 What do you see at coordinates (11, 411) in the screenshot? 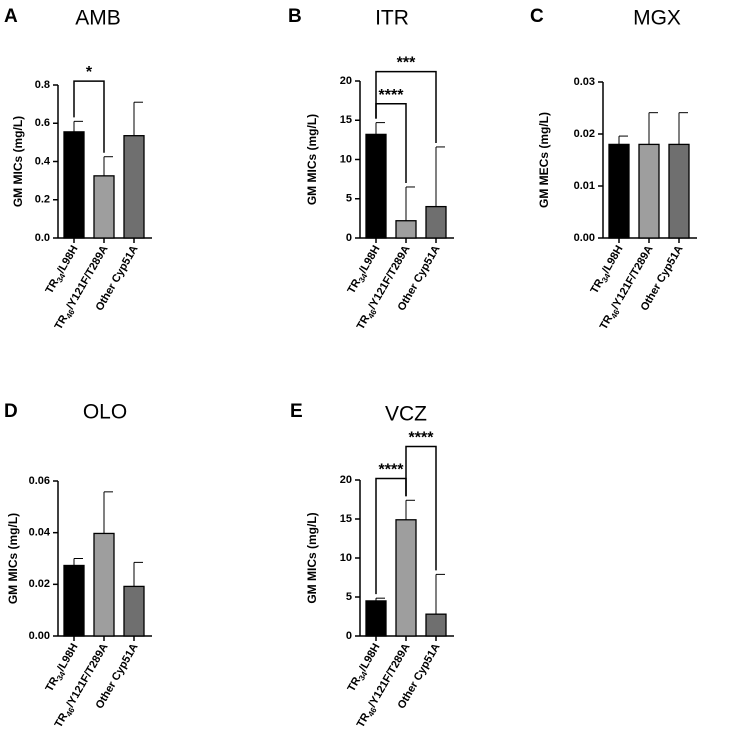
I see `panel-letter: D` at bounding box center [11, 411].